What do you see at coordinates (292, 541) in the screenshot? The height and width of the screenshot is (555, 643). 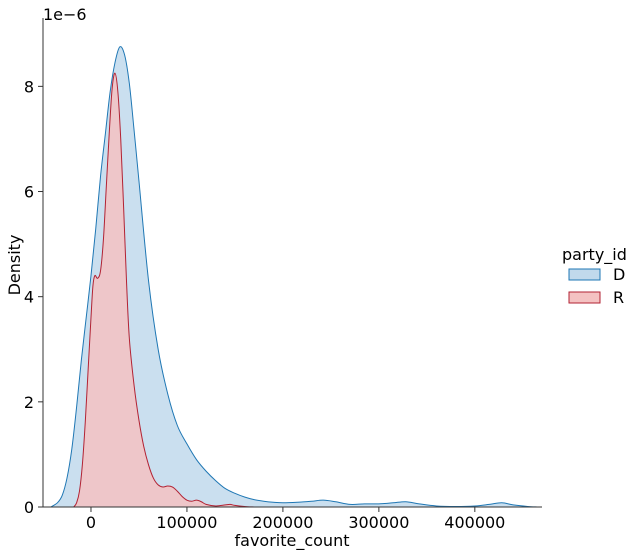 I see `x-axis-label: favorite_count` at bounding box center [292, 541].